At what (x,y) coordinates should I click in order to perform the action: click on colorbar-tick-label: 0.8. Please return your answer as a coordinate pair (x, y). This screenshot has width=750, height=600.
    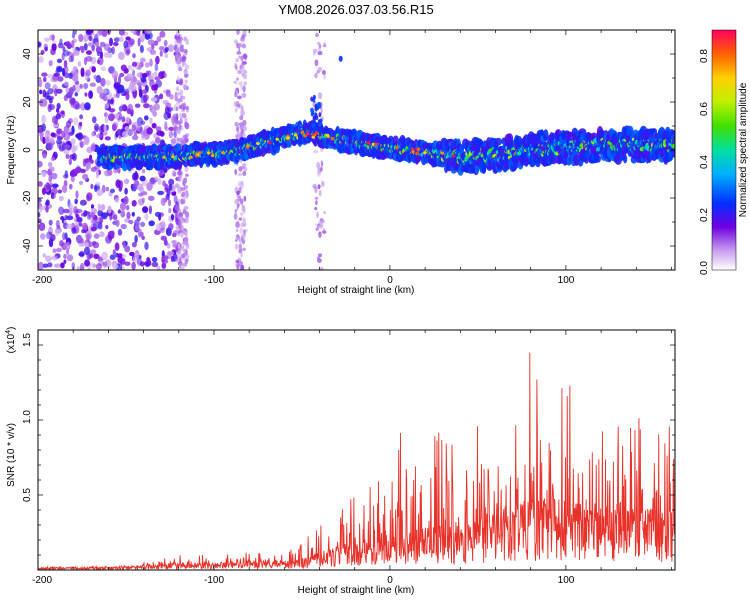
    Looking at the image, I should click on (704, 56).